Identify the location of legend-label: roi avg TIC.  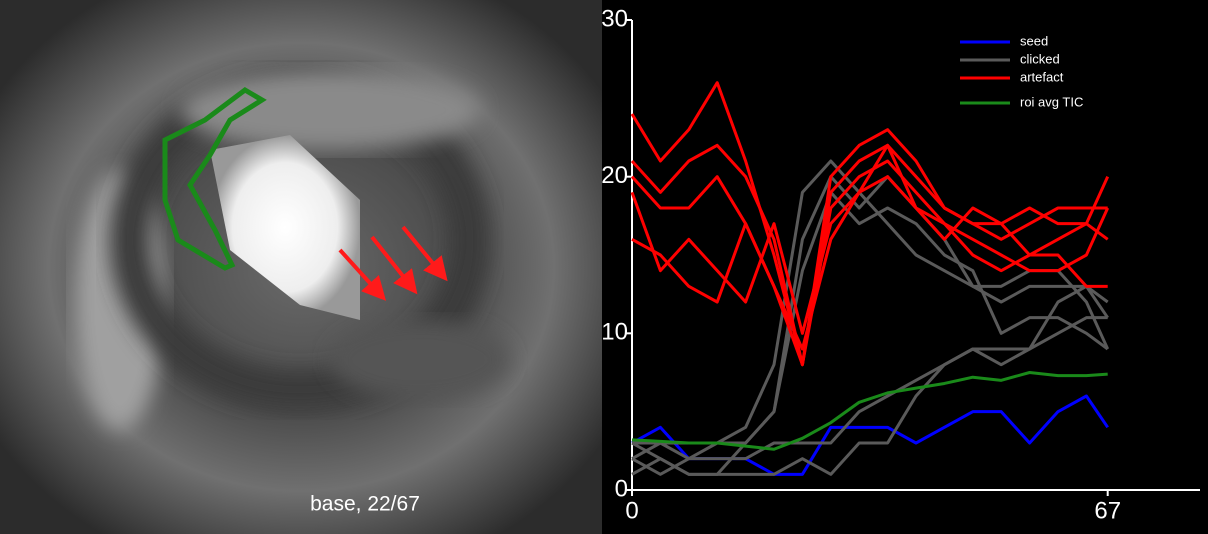
(1051, 101).